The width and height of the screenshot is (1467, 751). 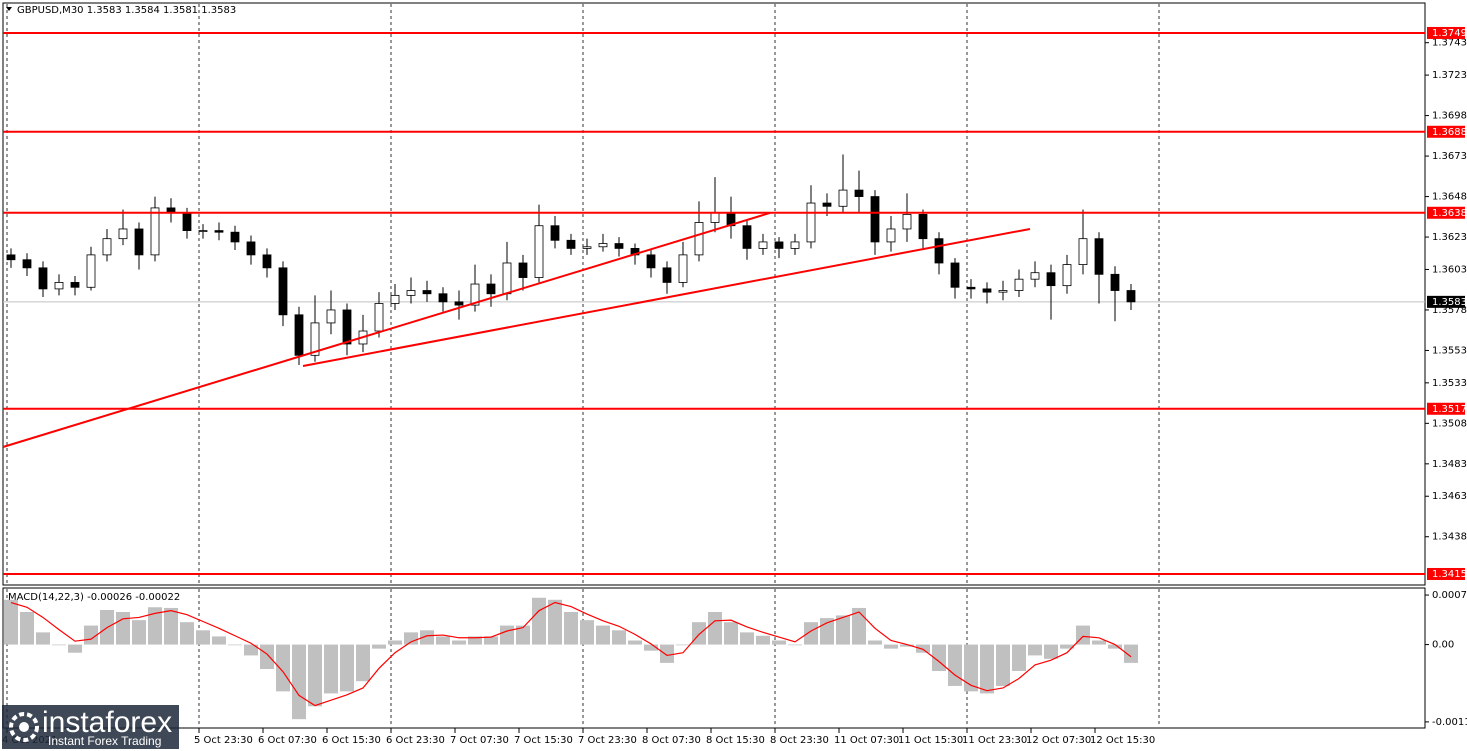 I want to click on x-tick-label: 8 Oct 07:30, so click(x=671, y=740).